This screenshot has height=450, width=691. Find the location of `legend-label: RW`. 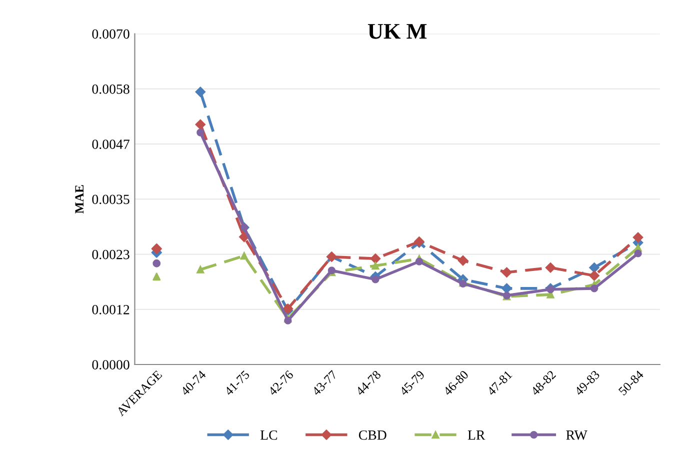

legend-label: RW is located at coordinates (577, 435).